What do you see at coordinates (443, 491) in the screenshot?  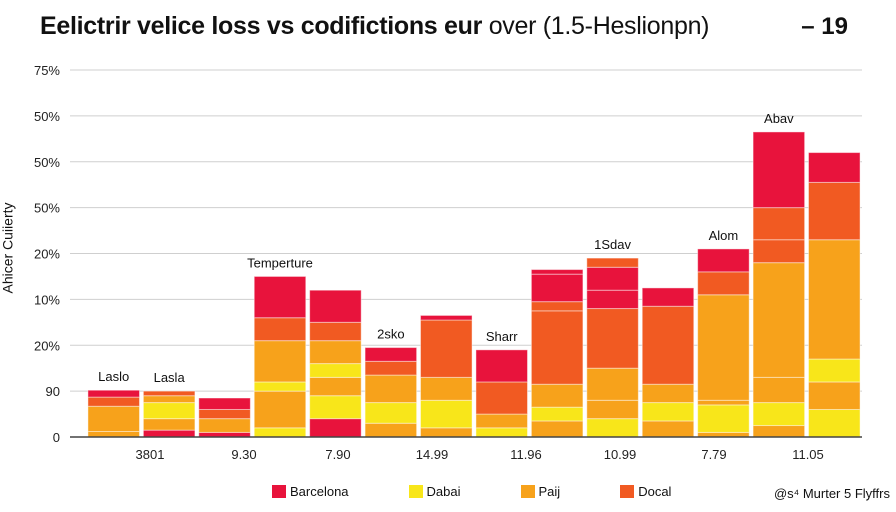 I see `legend-label-dabai: Dabai` at bounding box center [443, 491].